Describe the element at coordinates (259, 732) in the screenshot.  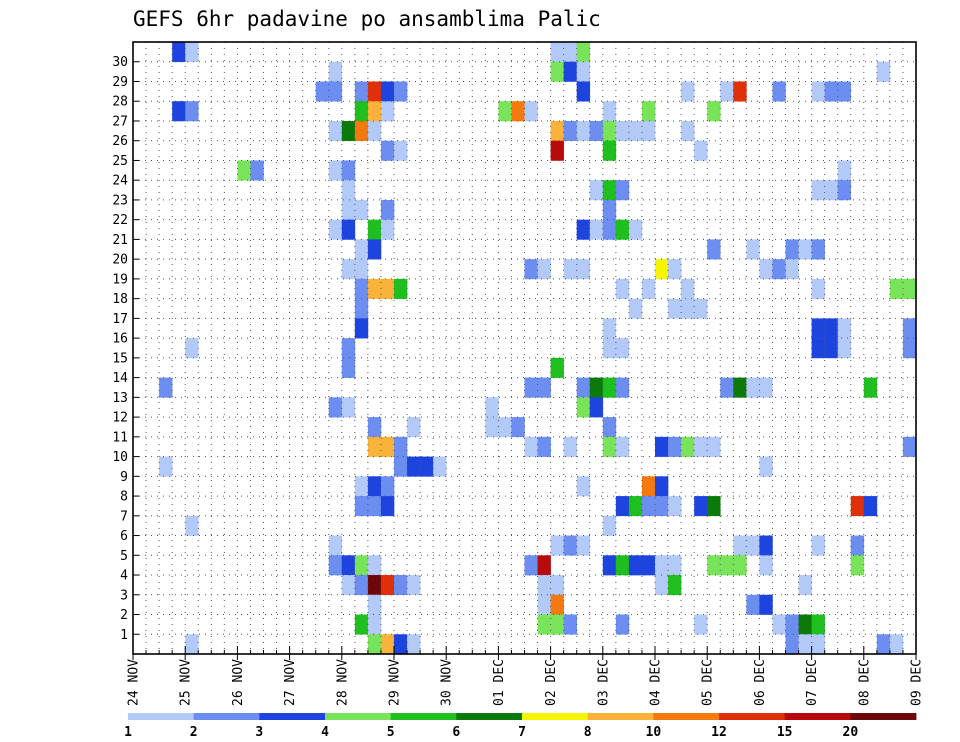
I see `colorbar-label: 3` at that location.